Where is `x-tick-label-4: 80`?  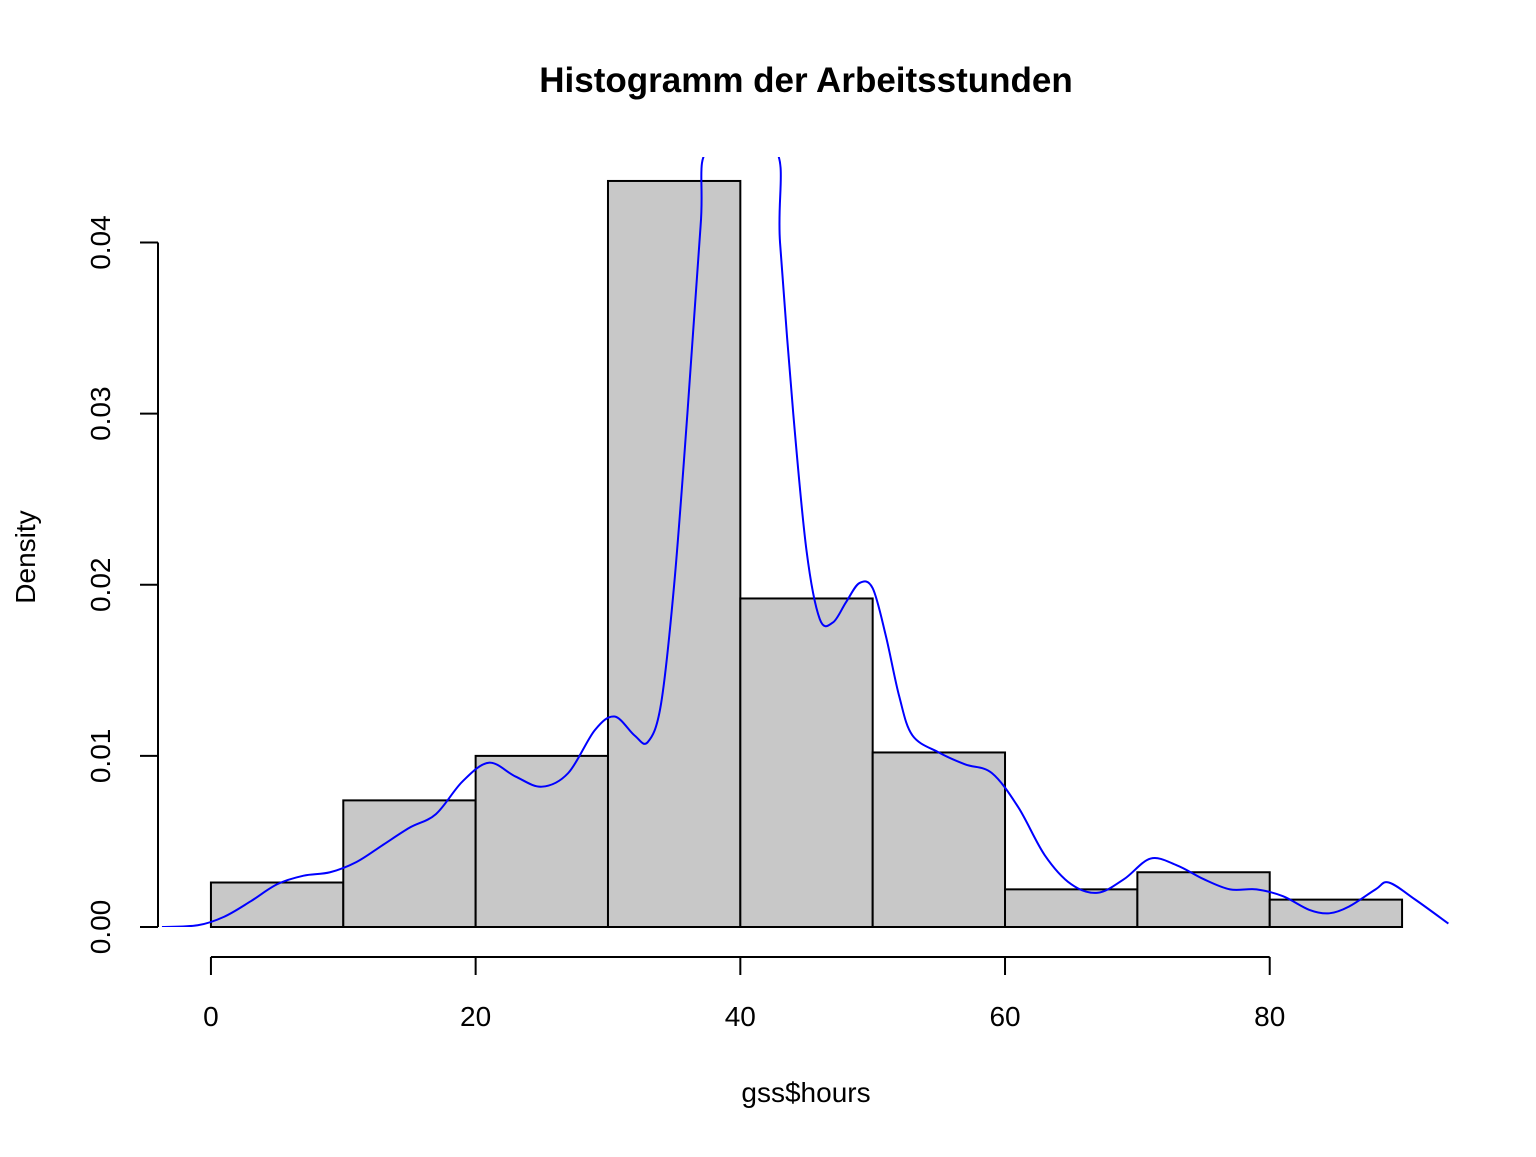 x-tick-label-4: 80 is located at coordinates (1269, 1016).